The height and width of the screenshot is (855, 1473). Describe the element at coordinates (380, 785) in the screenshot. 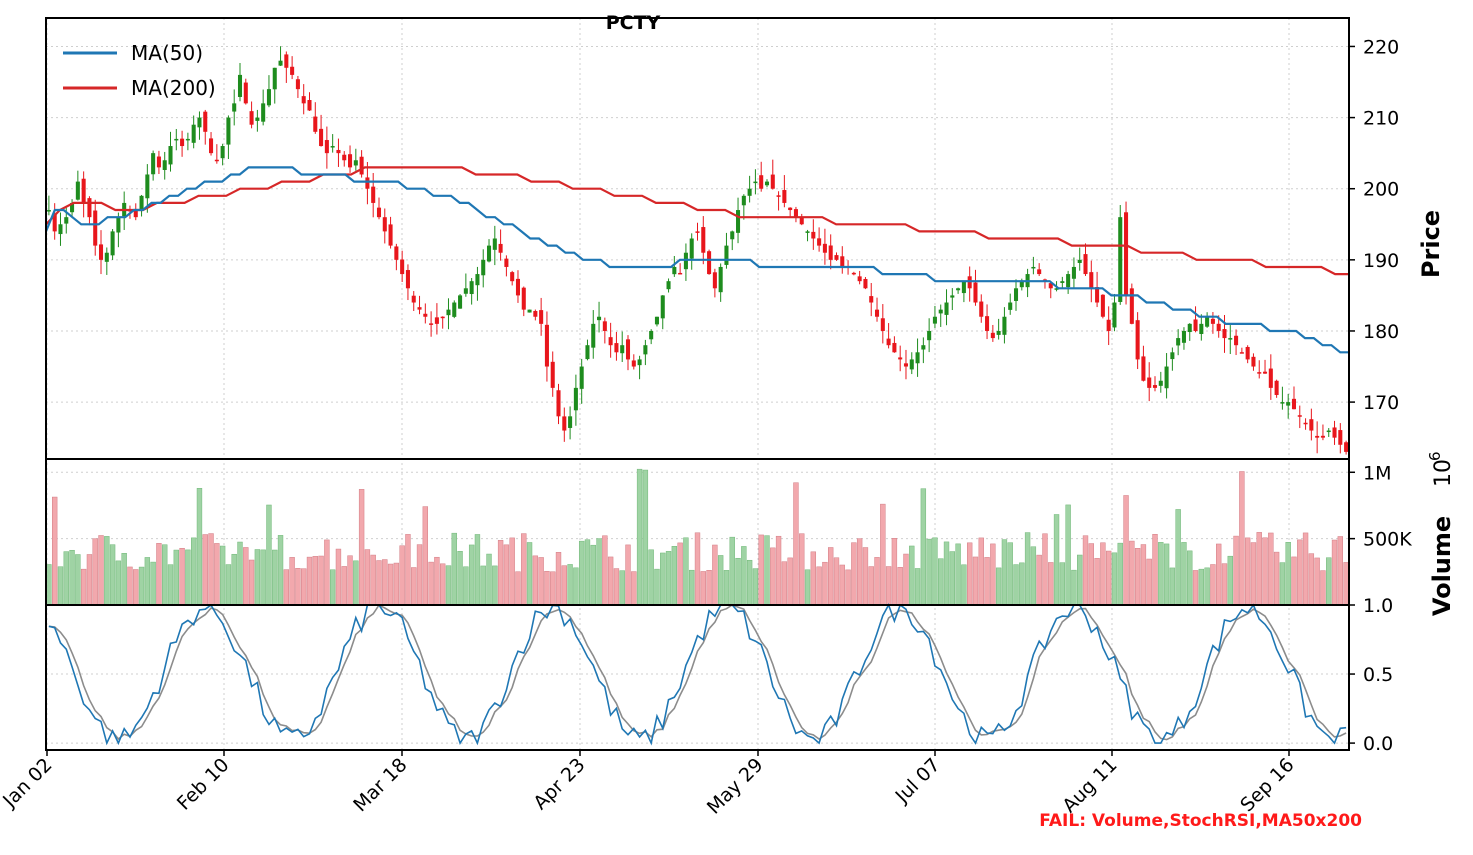

I see `x-tick-label: Mar 18` at that location.